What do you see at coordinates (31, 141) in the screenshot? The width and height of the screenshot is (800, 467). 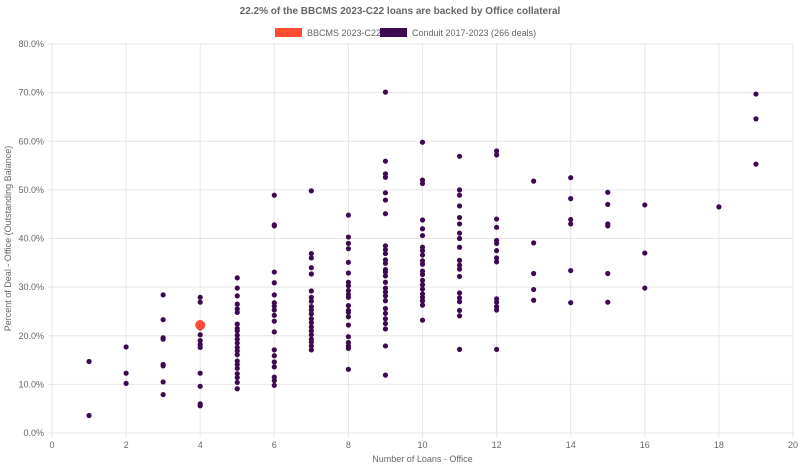 I see `y-tick-label: 60.0%` at bounding box center [31, 141].